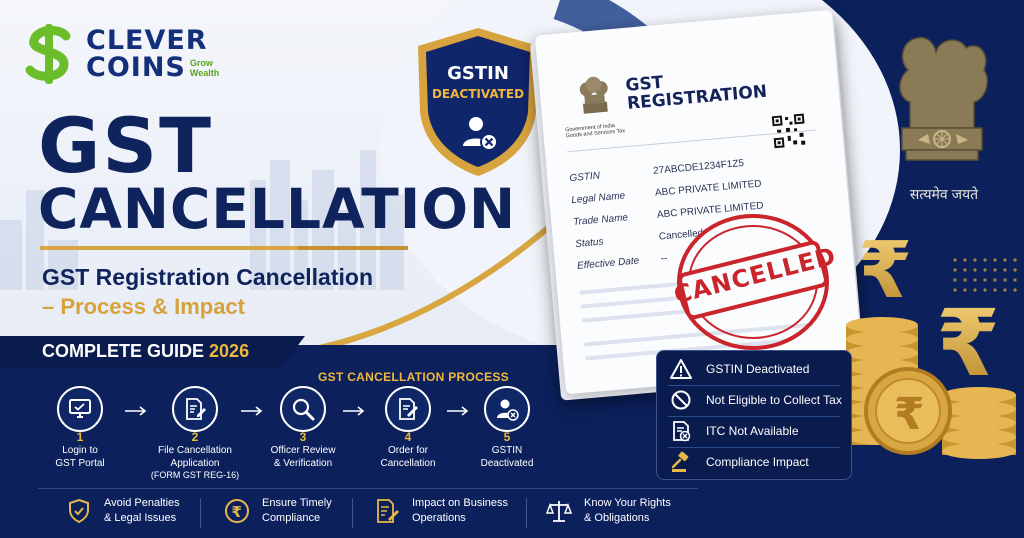 Image resolution: width=1024 pixels, height=538 pixels. I want to click on guide-label: COMPLETE GUIDE, so click(123, 351).